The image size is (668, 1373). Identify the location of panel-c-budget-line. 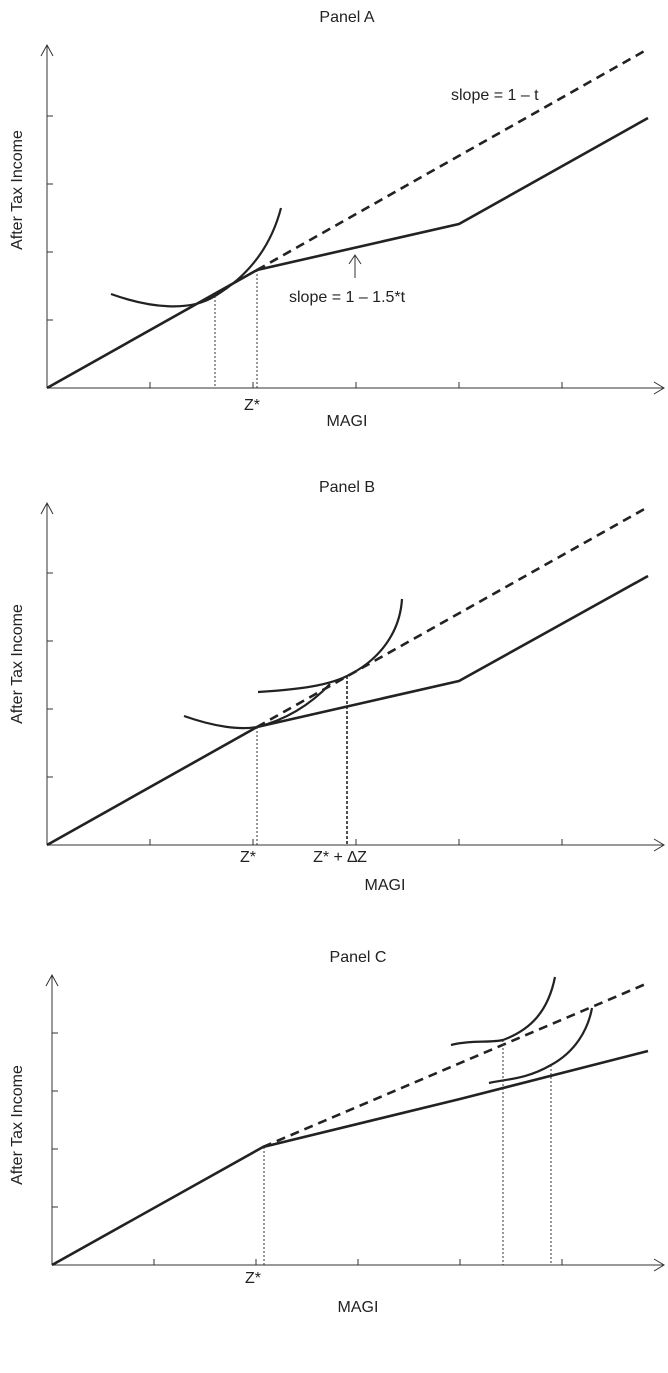
(350, 1158).